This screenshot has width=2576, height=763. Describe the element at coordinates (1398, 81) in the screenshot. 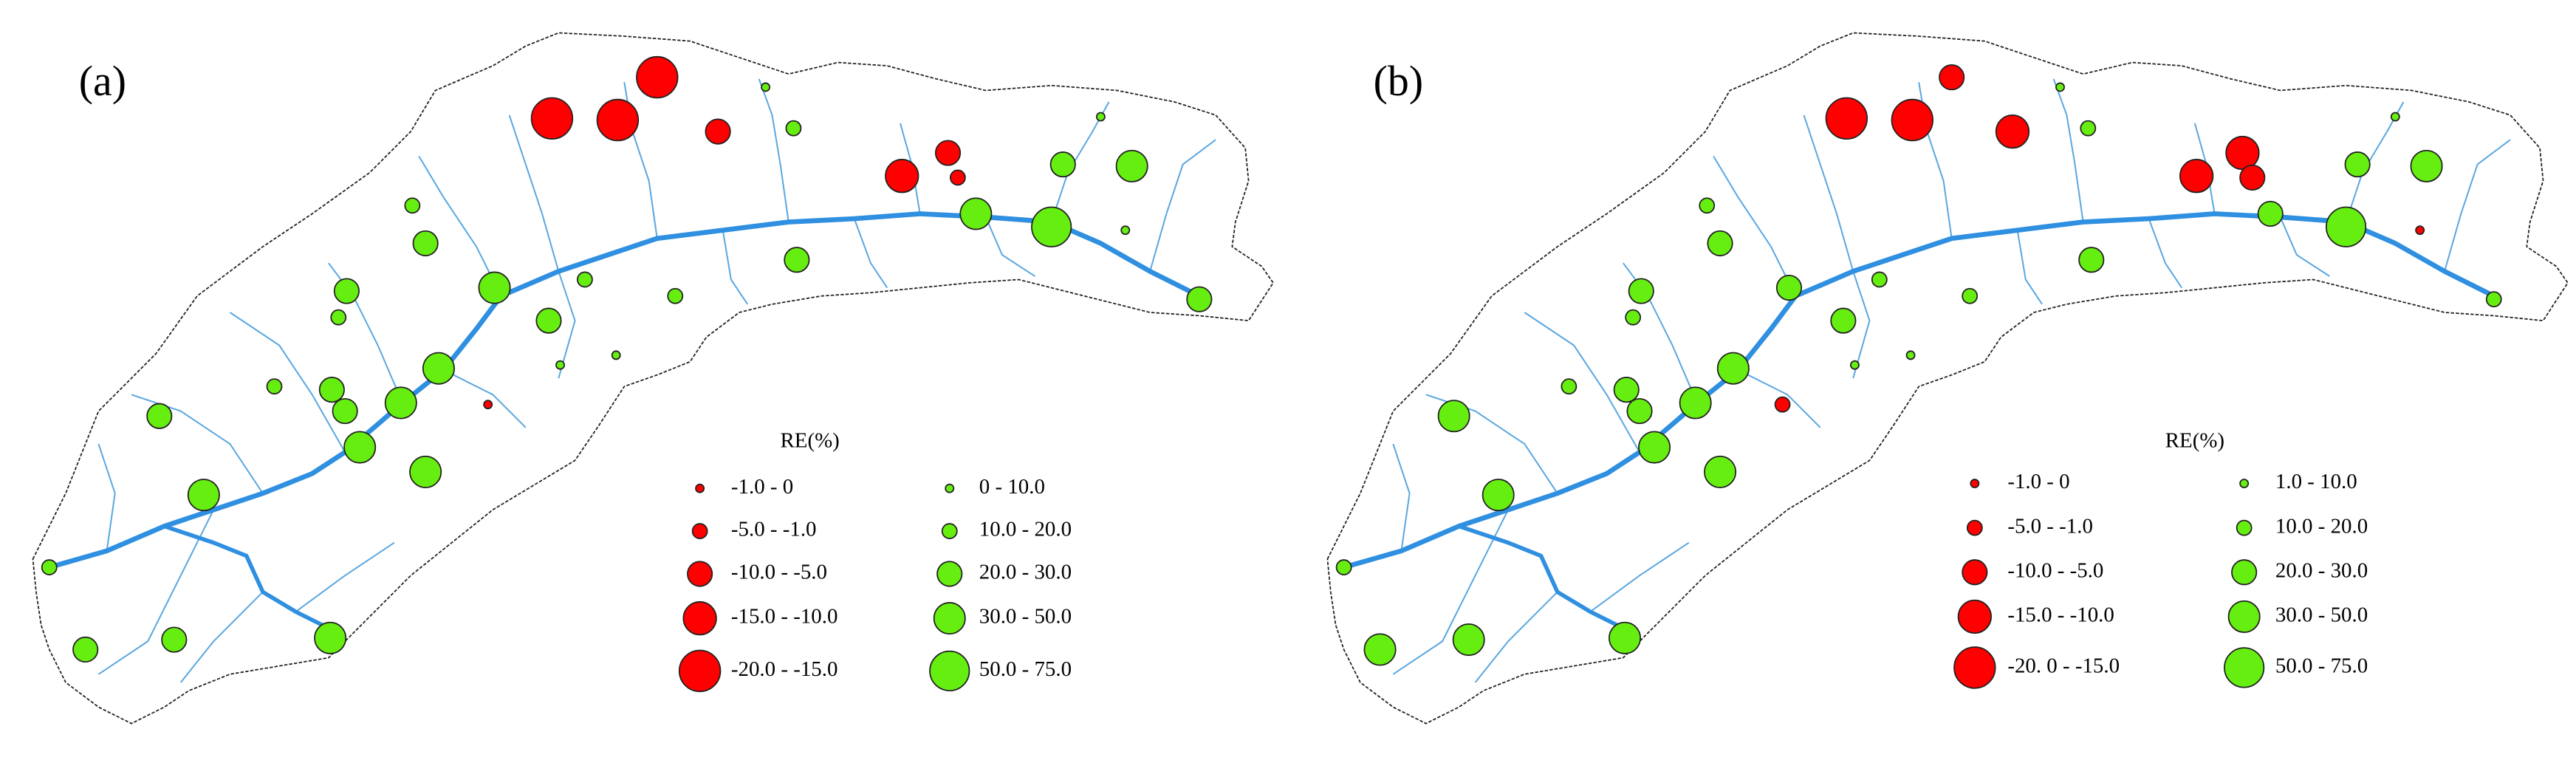

I see `panel-label: (b)` at that location.